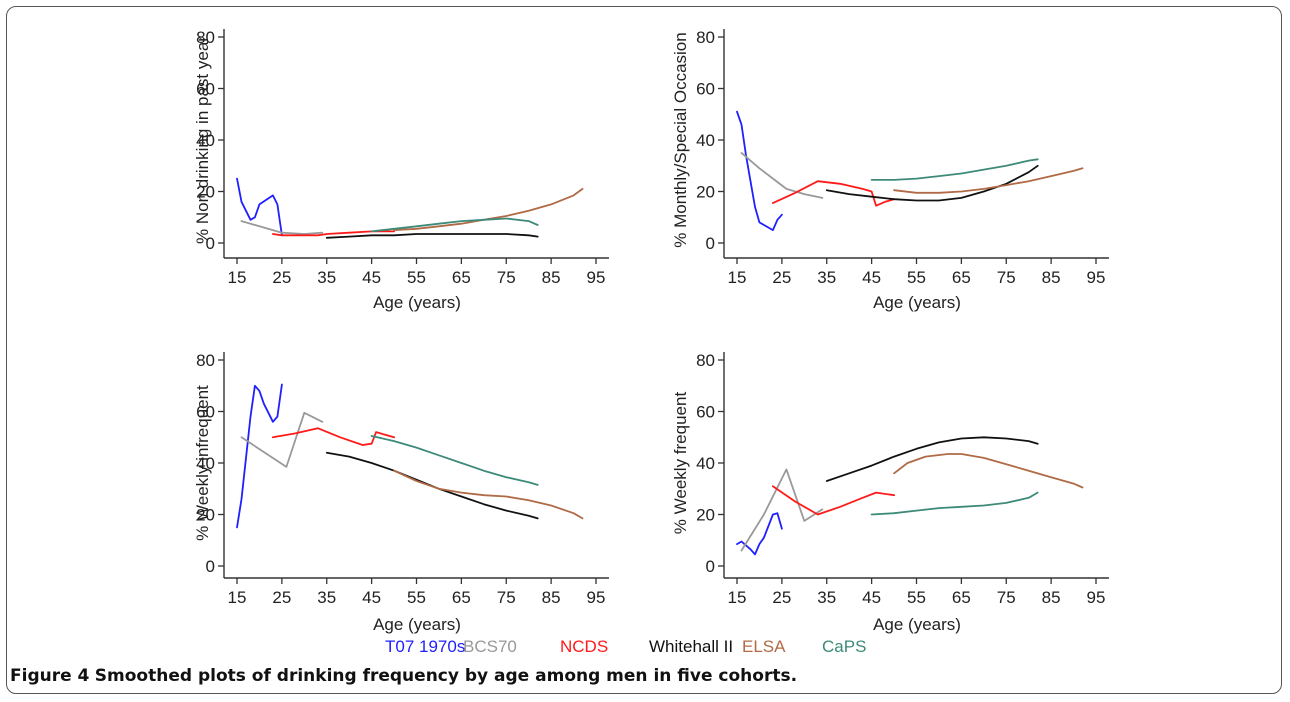  Describe the element at coordinates (50, 676) in the screenshot. I see `caption-label: Figure 4` at that location.